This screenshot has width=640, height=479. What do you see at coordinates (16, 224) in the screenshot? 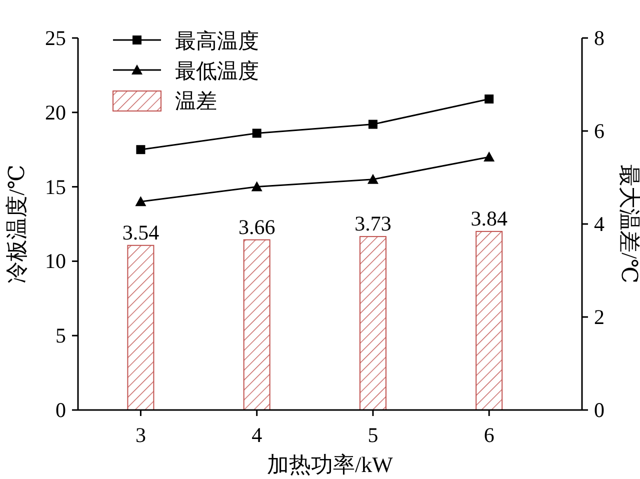
I see `y-axis-title: 冷板温度/℃` at bounding box center [16, 224].